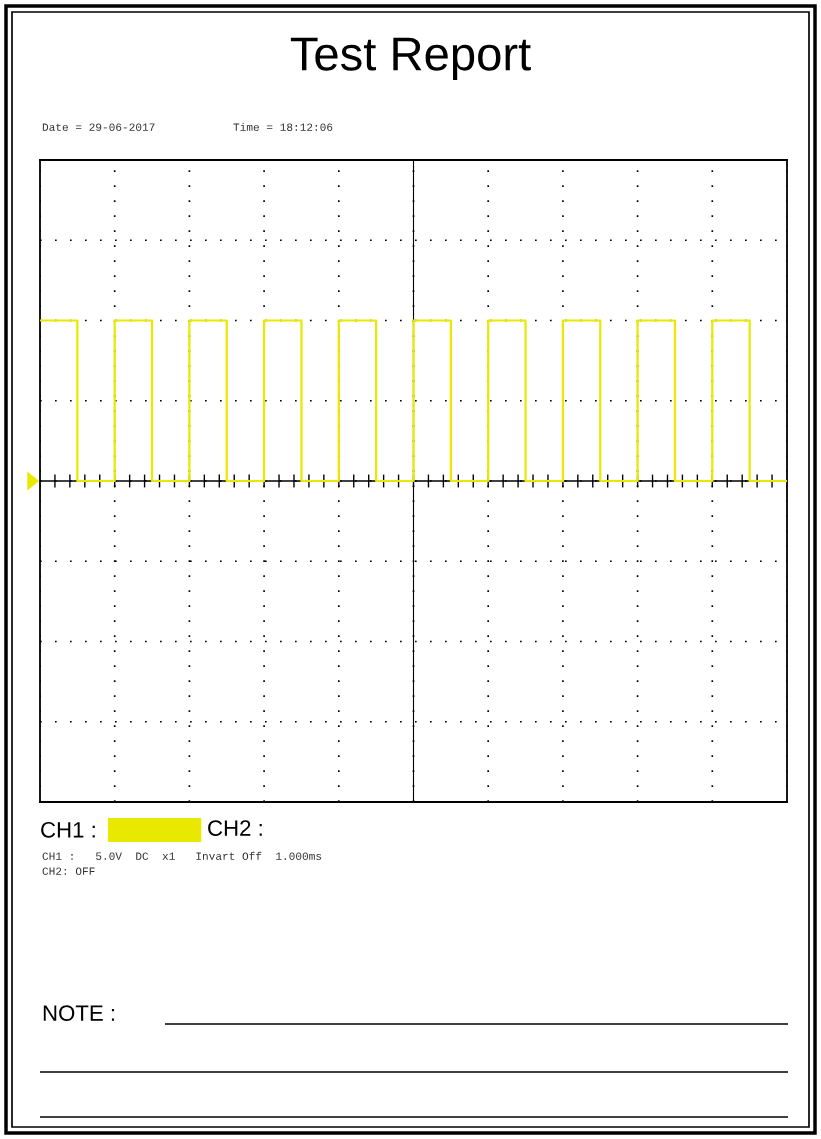 This screenshot has height=1139, width=821. I want to click on chart-title: Test Report, so click(410, 59).